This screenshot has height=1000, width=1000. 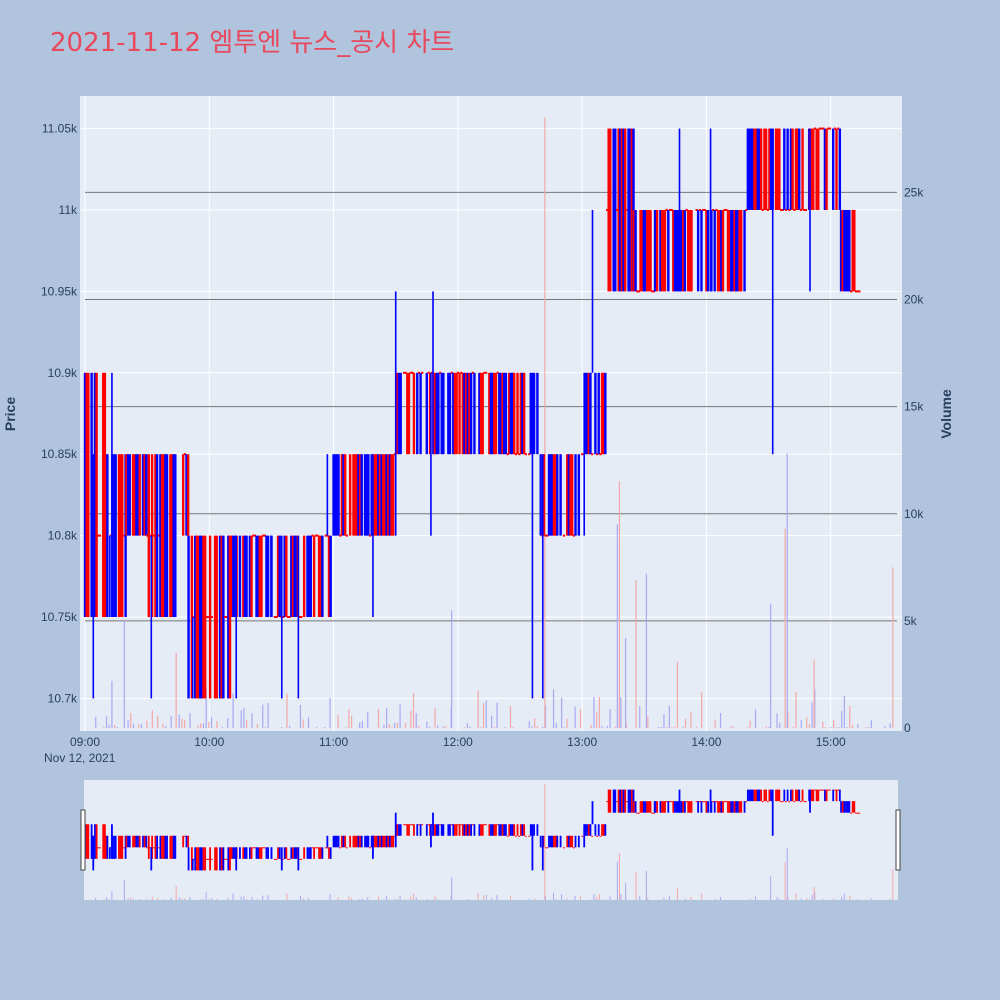 I want to click on range-slider-left-handle, so click(x=83, y=840).